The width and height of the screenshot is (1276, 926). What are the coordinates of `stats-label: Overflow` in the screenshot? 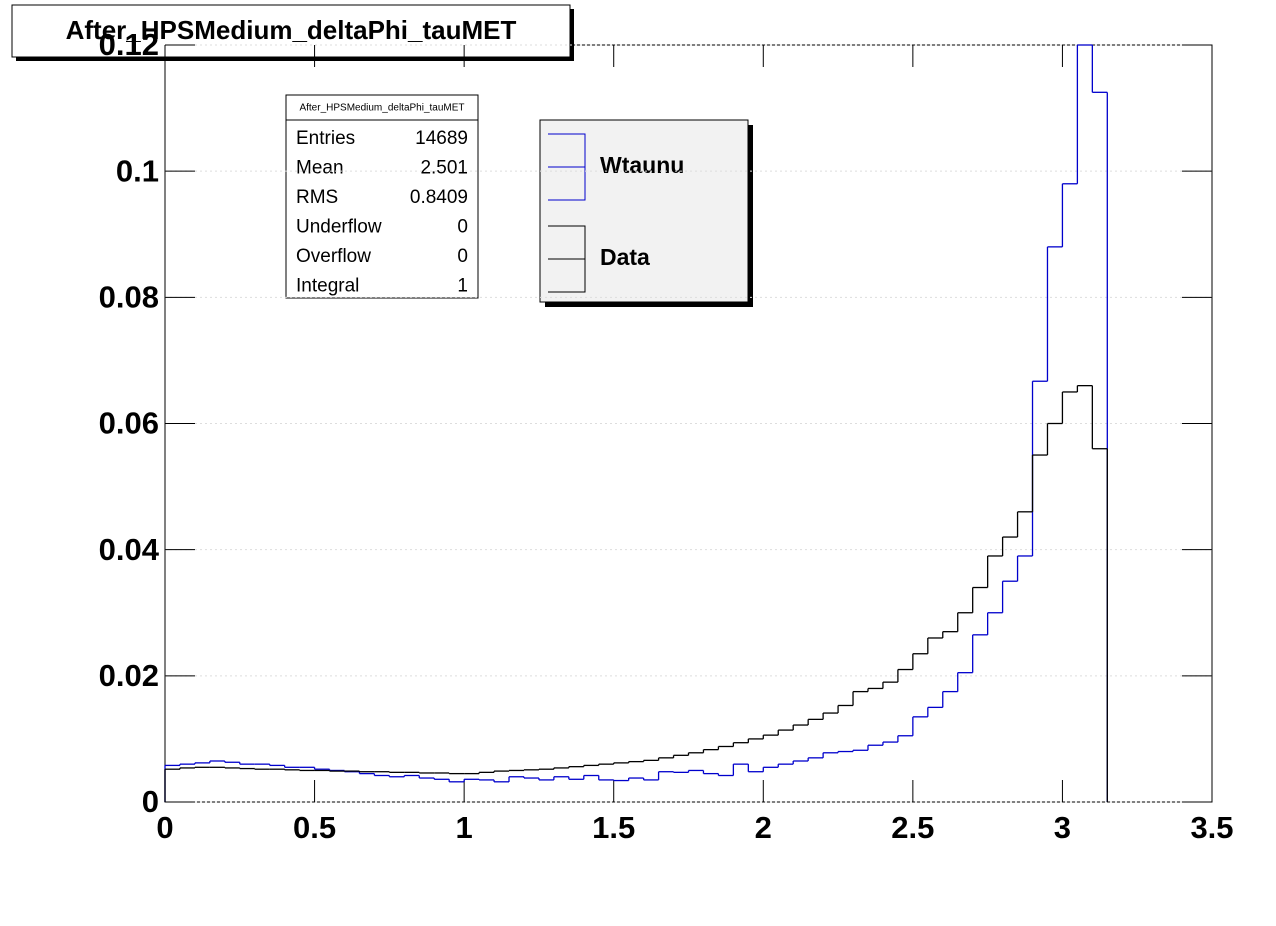 It's located at (333, 256).